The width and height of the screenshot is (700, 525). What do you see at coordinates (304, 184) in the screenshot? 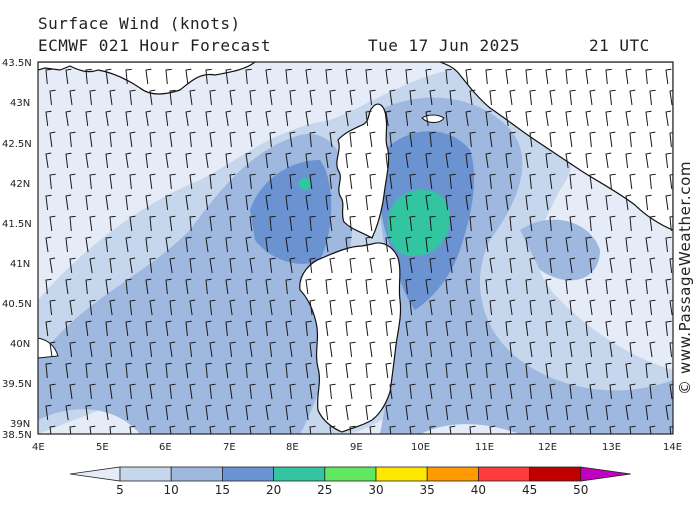
I see `wind-band-25-30-small` at bounding box center [304, 184].